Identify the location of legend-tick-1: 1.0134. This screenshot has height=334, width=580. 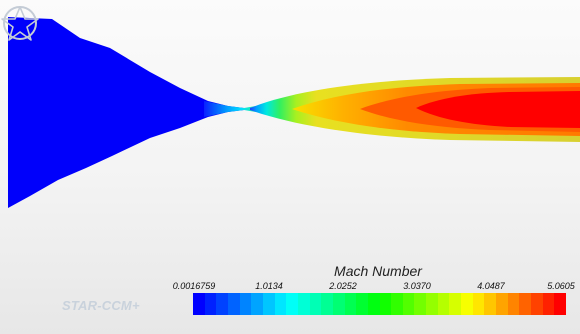
(269, 286).